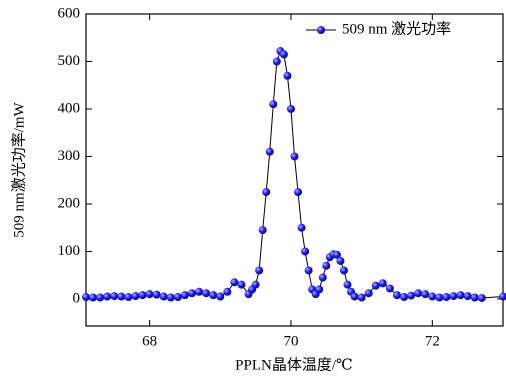 Image resolution: width=506 pixels, height=381 pixels. Describe the element at coordinates (149, 341) in the screenshot. I see `x-tick-label: 68` at that location.